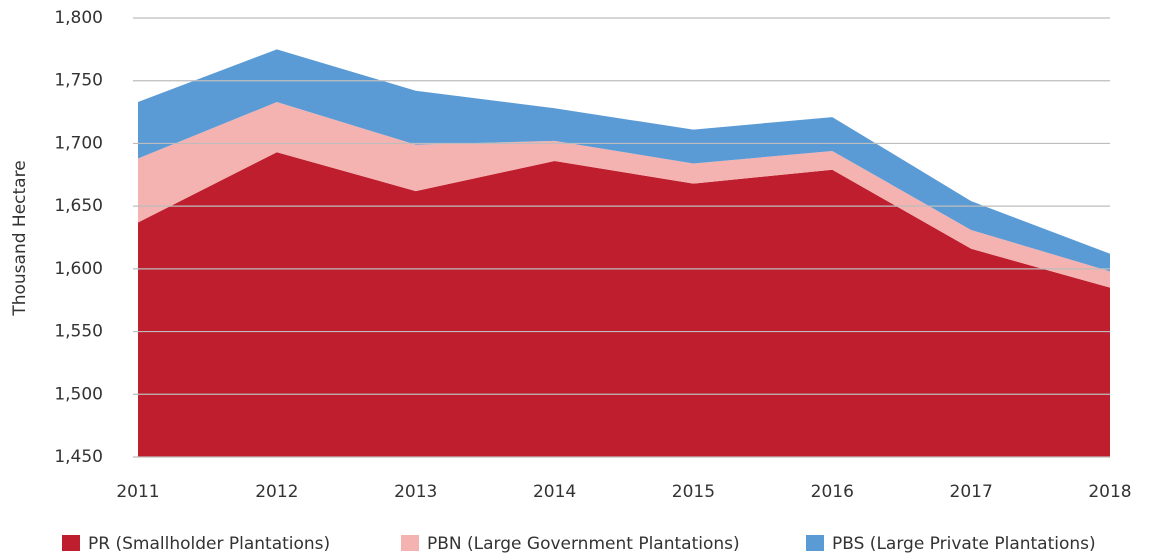  I want to click on x-tick-label: 2013, so click(415, 492).